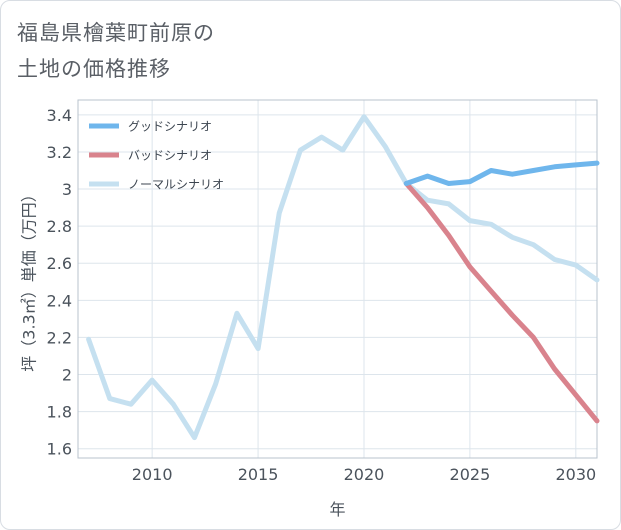  I want to click on y-tick-label: 3.2, so click(59, 152).